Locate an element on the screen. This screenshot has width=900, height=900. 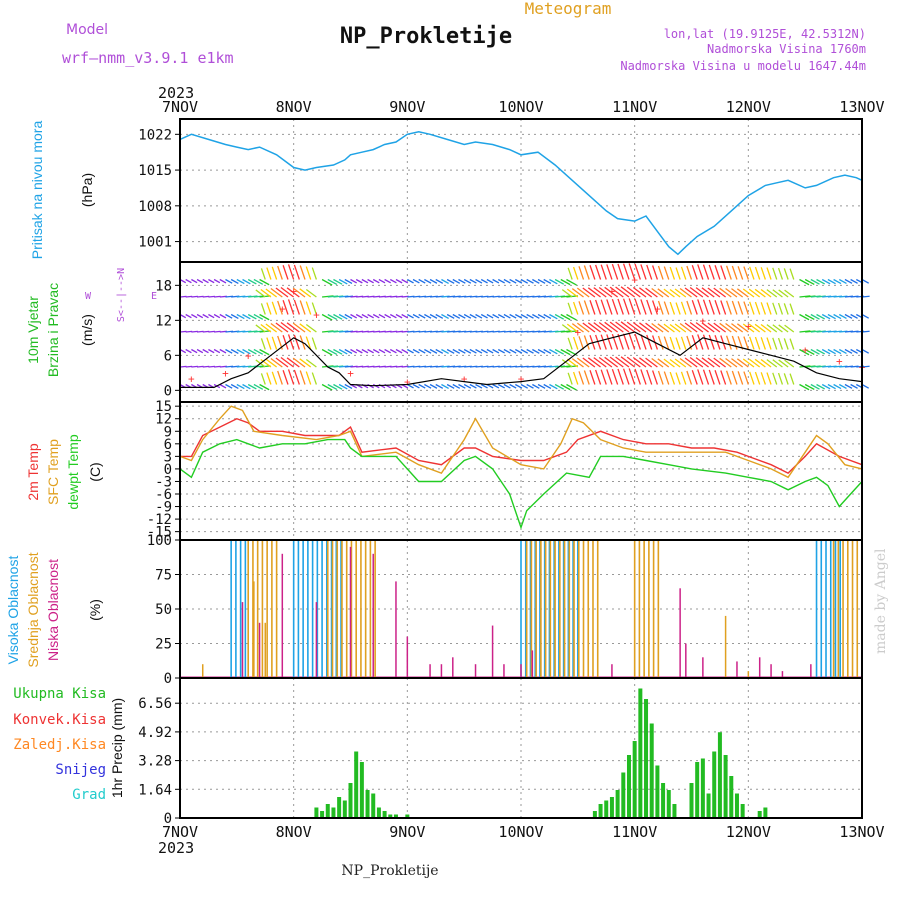
y-tick-label: 50 is located at coordinates (163, 610).